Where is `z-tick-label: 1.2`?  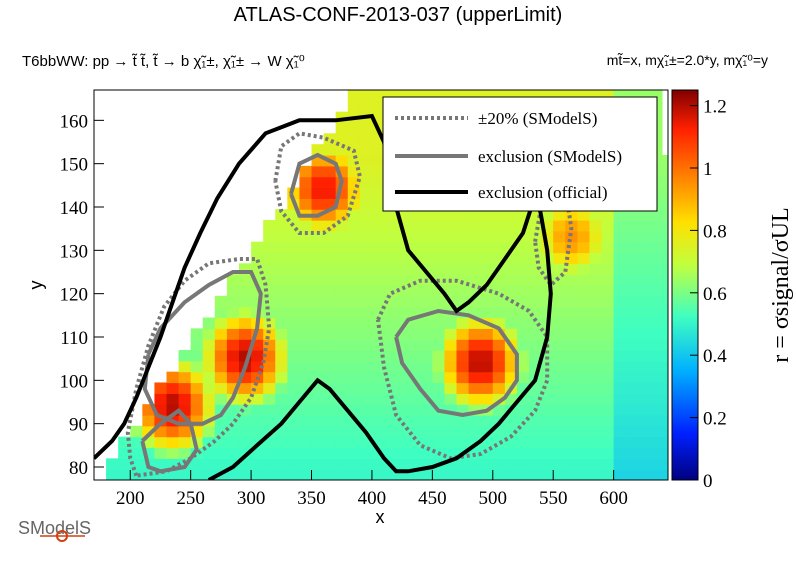
z-tick-label: 1.2 is located at coordinates (715, 107).